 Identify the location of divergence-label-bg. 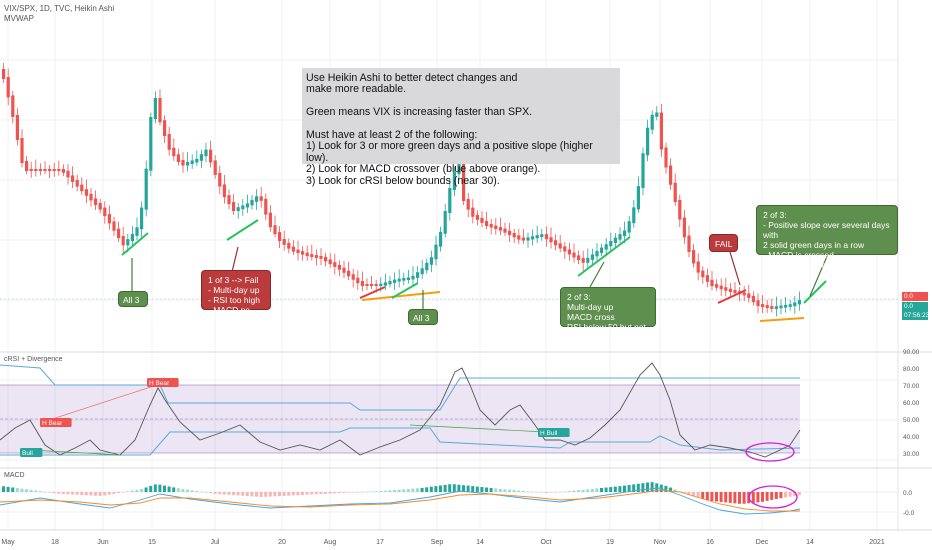
(56, 422).